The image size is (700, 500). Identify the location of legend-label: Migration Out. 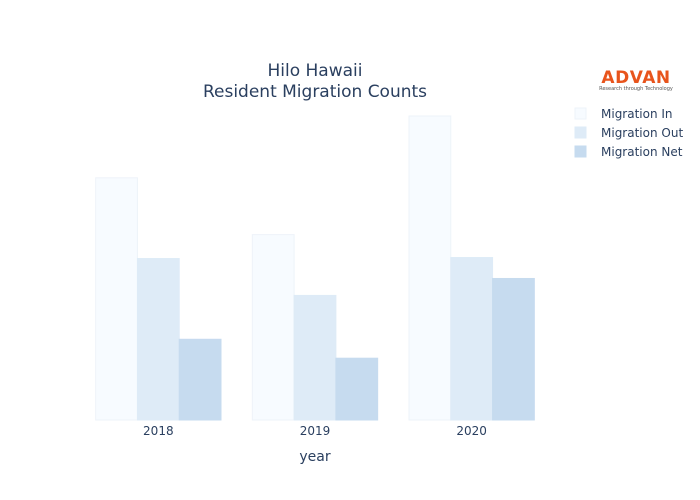
(642, 133).